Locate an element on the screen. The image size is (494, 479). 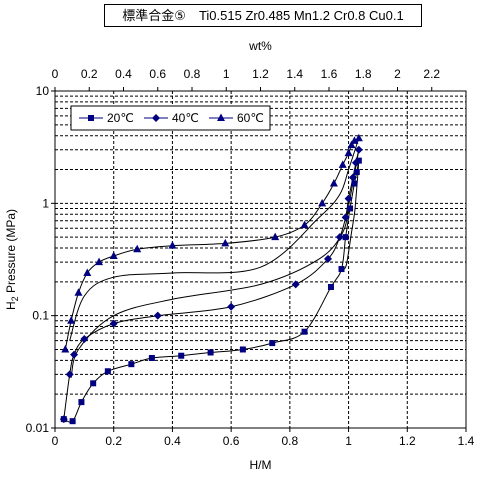
y-tick-label: 0.1 is located at coordinates (40, 316).